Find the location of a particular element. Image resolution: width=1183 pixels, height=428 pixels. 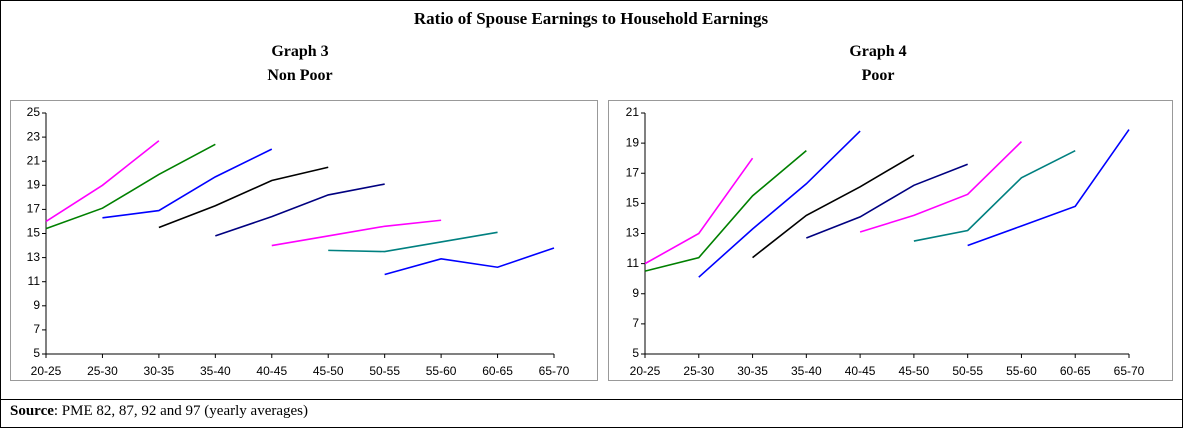

chart-title: Graph 3 is located at coordinates (299, 51).